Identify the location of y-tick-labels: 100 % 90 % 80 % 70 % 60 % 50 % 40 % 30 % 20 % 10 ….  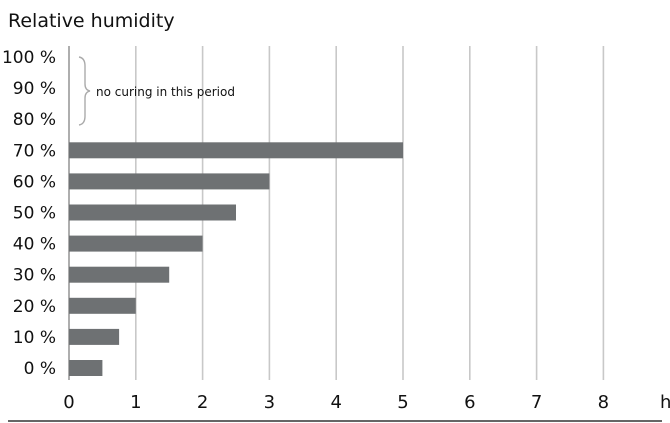
(29, 213).